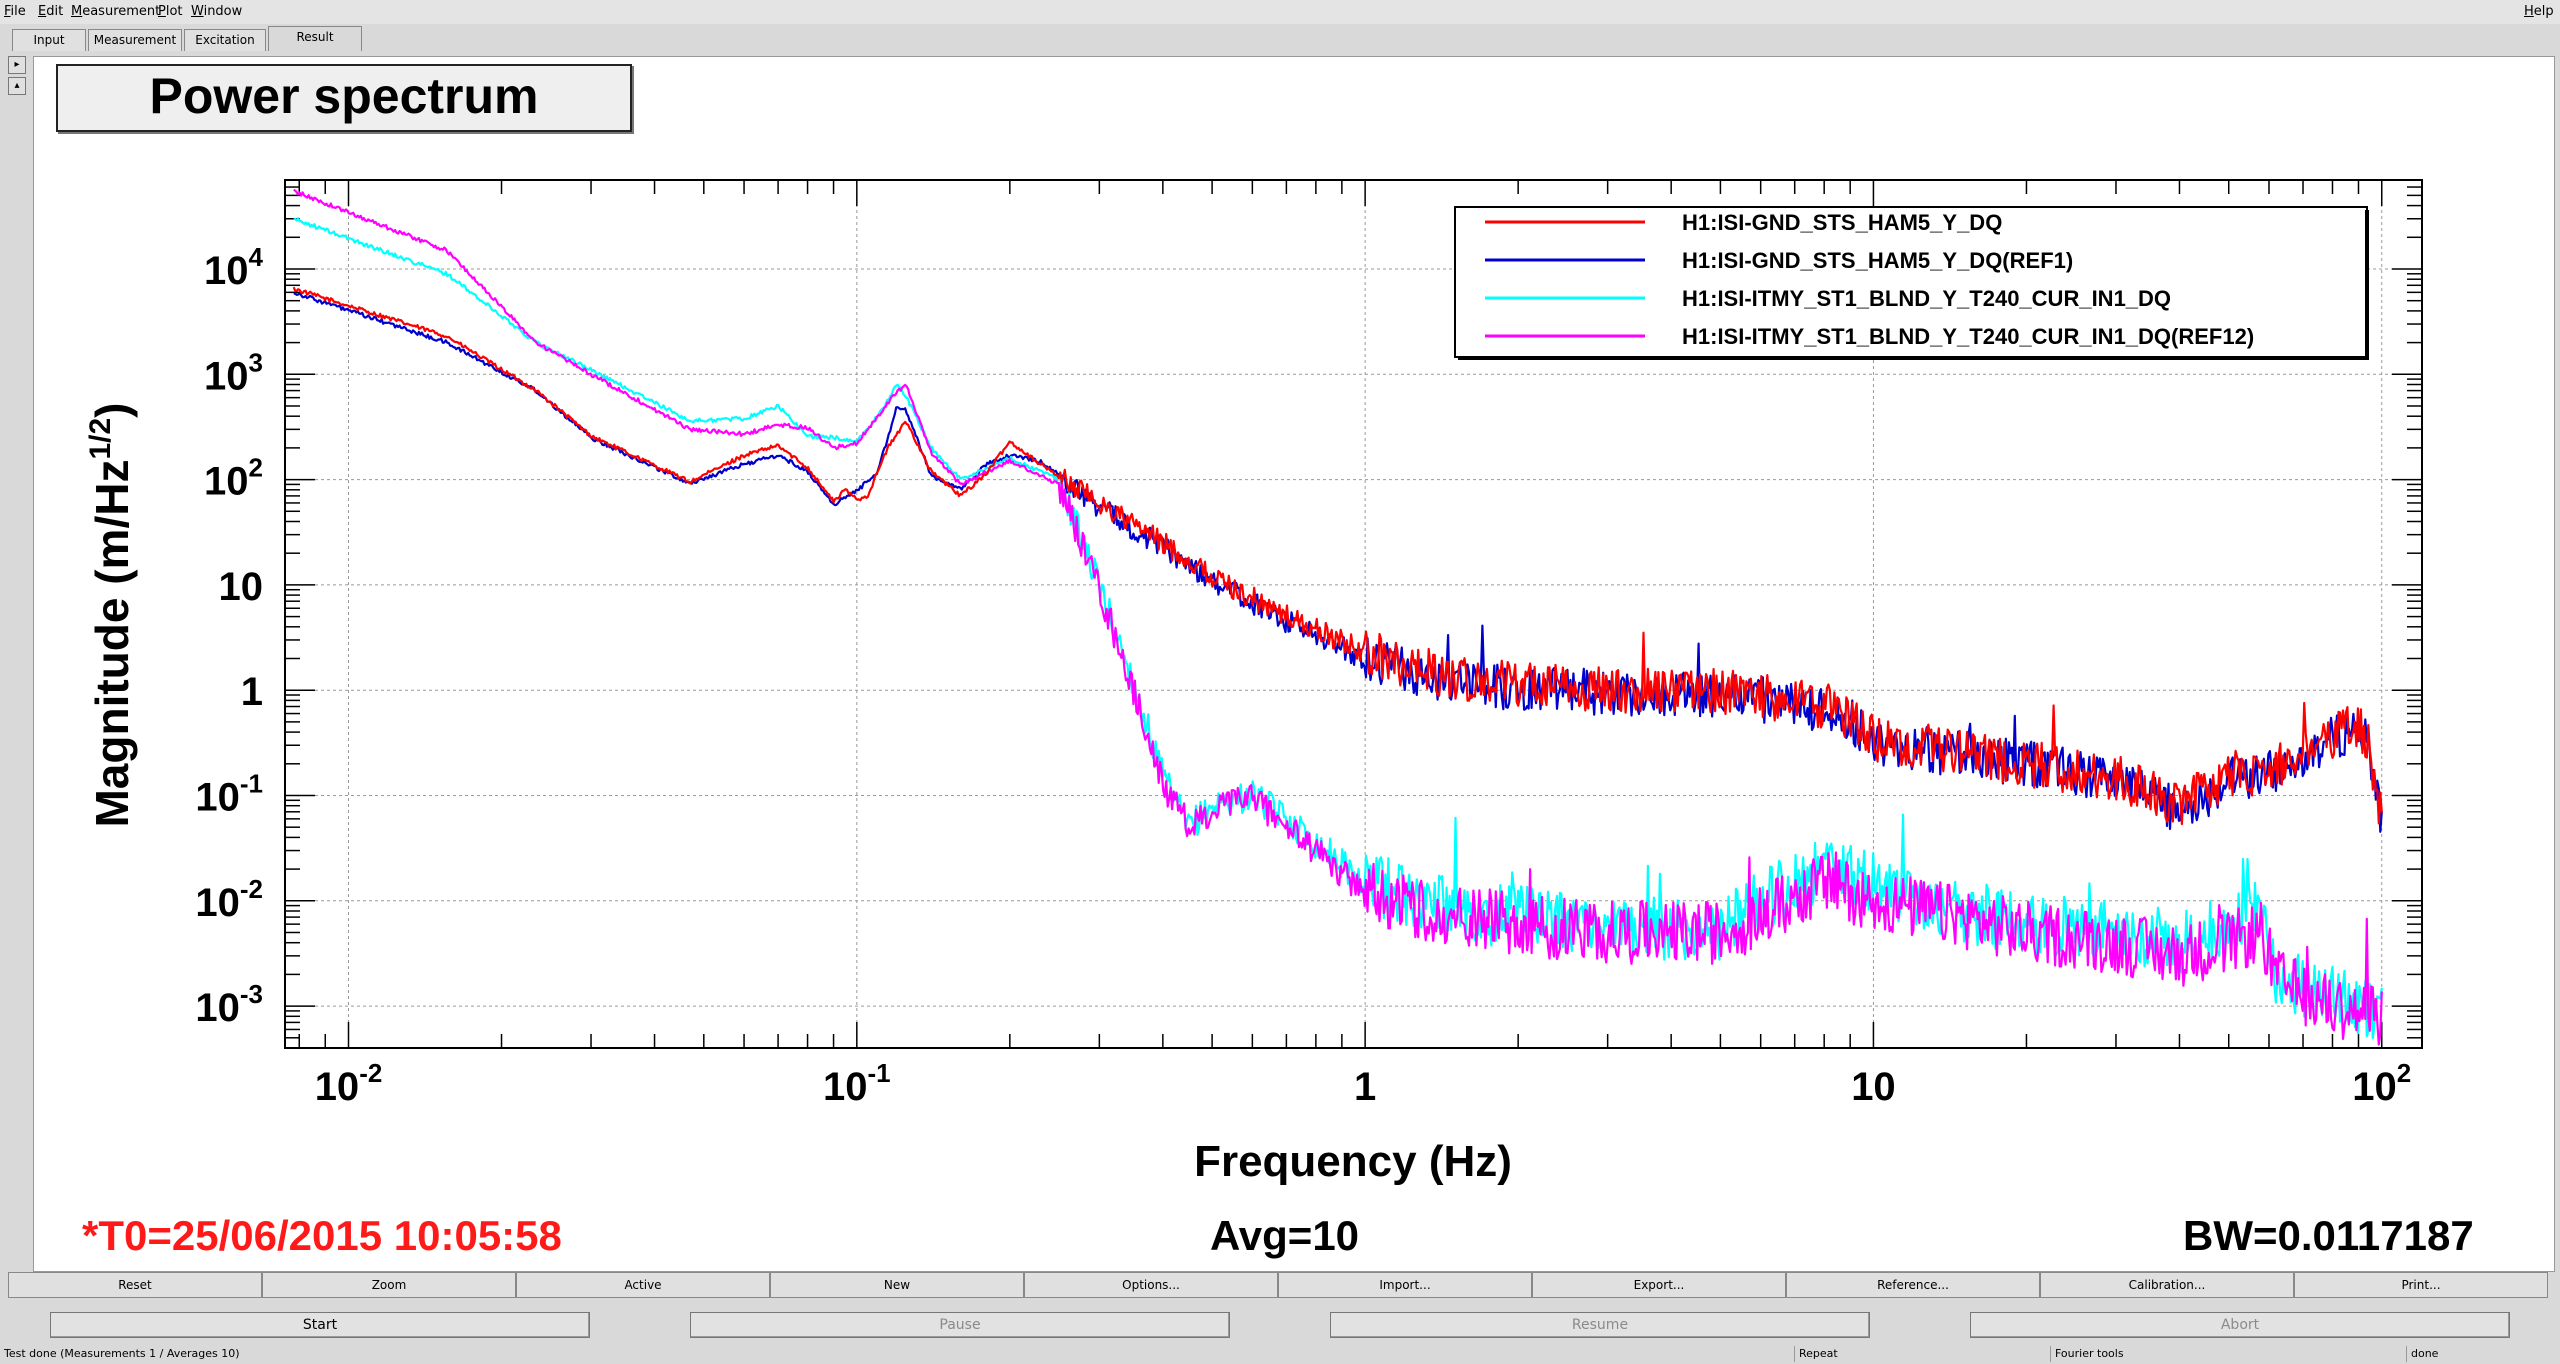 The image size is (2560, 1364). What do you see at coordinates (960, 1325) in the screenshot?
I see `pause-button: Pause` at bounding box center [960, 1325].